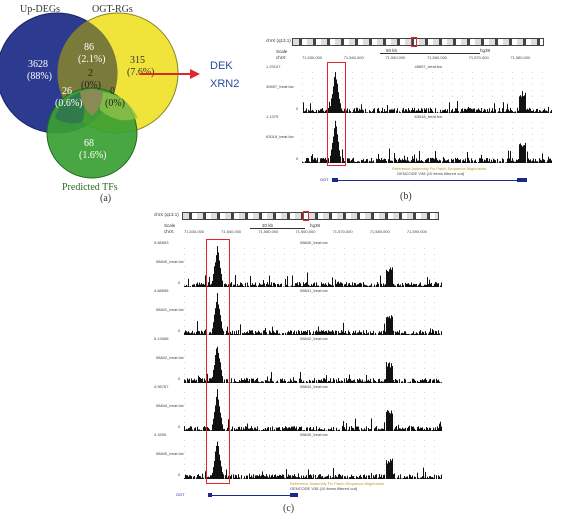  I want to click on gene-xrn2: XRN2, so click(225, 84).